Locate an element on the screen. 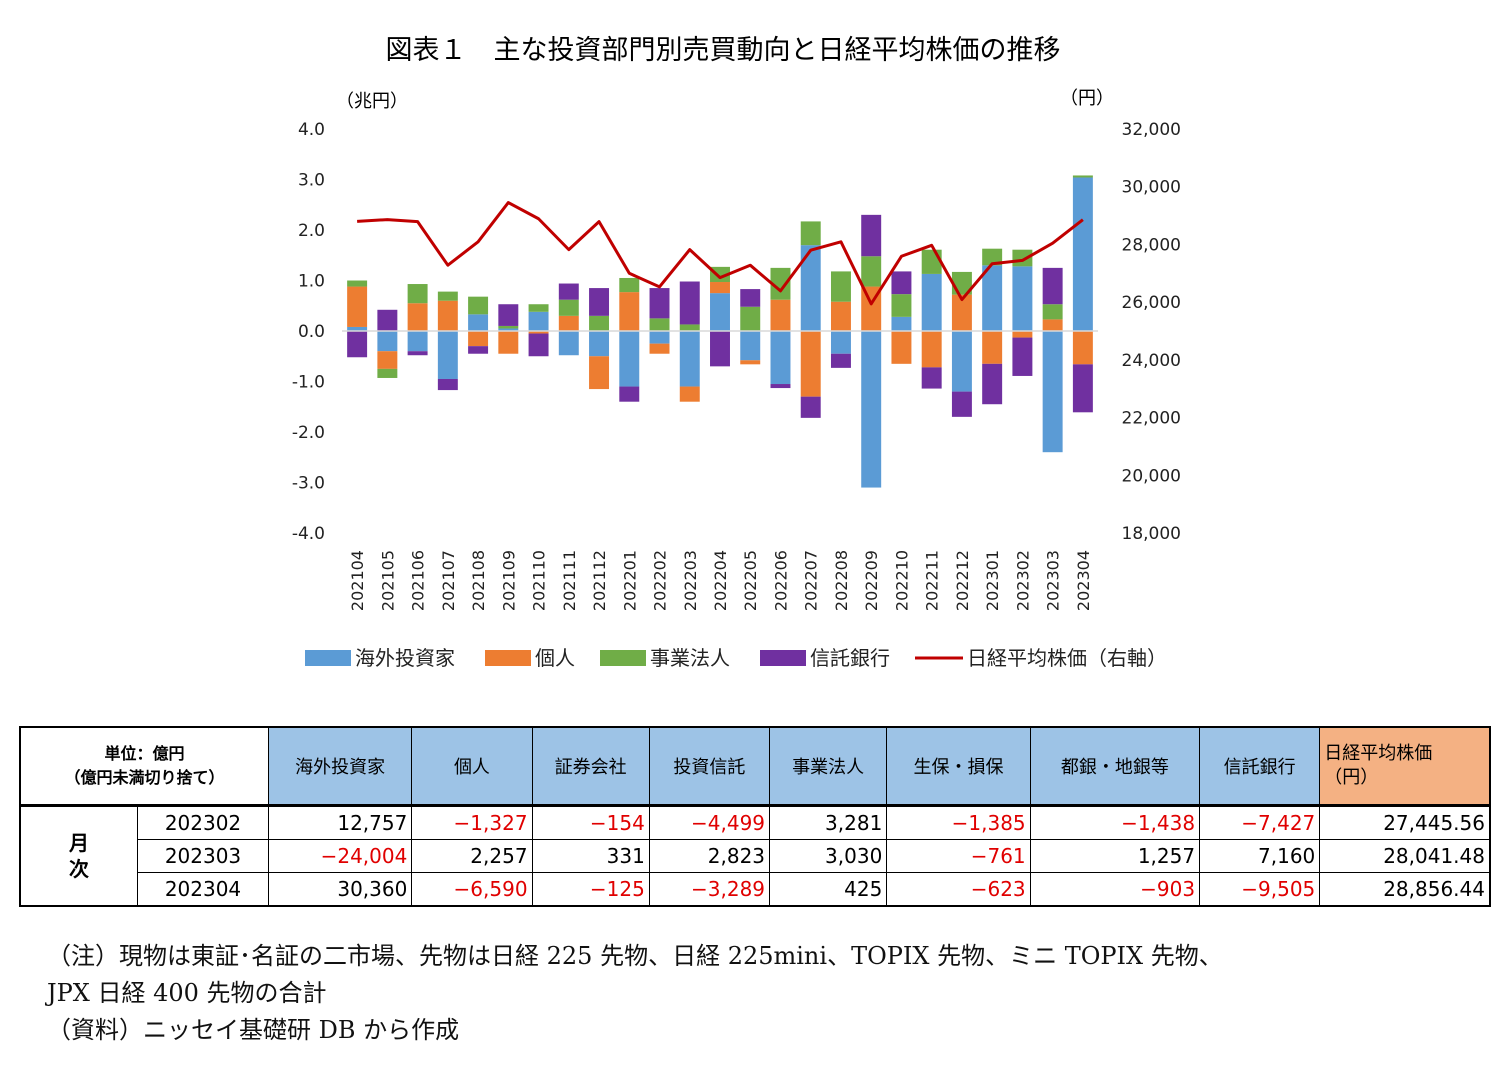 Image resolution: width=1511 pixels, height=1083 pixels. x-tick-label: 202304 is located at coordinates (1083, 580).